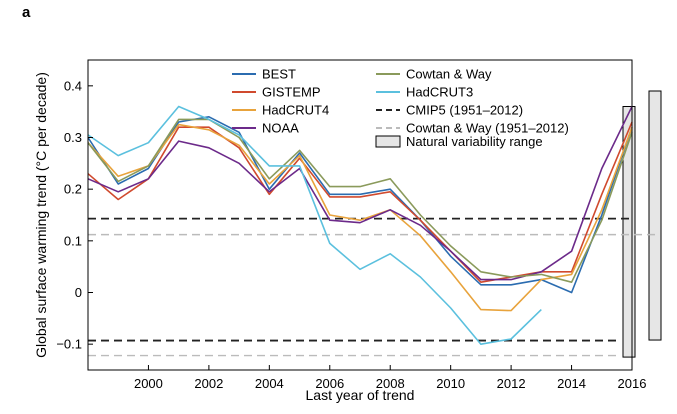 The image size is (677, 414). What do you see at coordinates (464, 110) in the screenshot?
I see `legend-label: CMIP5 (1951–2012)` at bounding box center [464, 110].